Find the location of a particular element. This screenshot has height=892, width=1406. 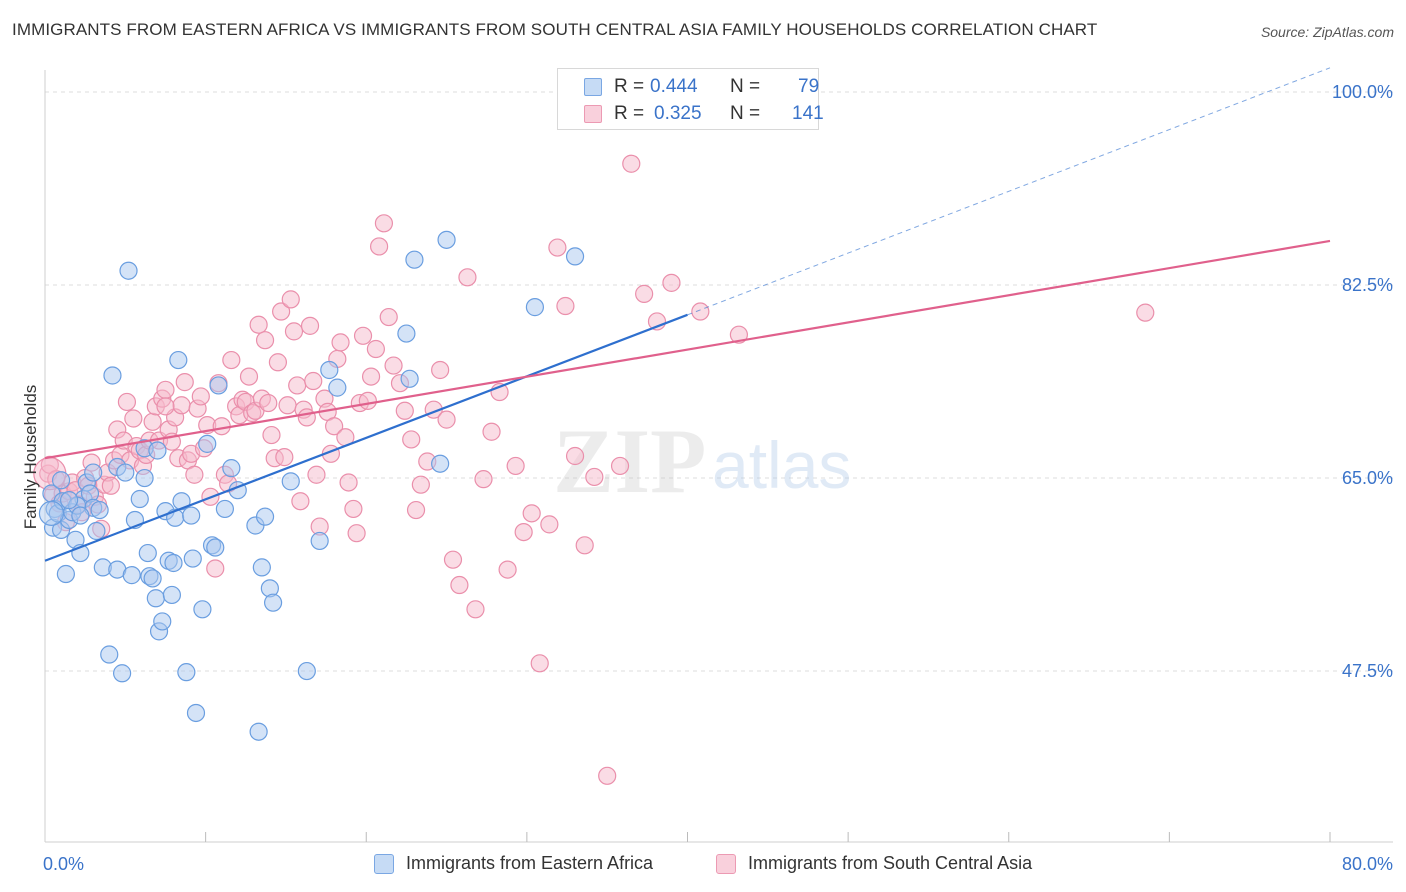

chart-source: Source: ZipAtlas.com is located at coordinates (1327, 32).